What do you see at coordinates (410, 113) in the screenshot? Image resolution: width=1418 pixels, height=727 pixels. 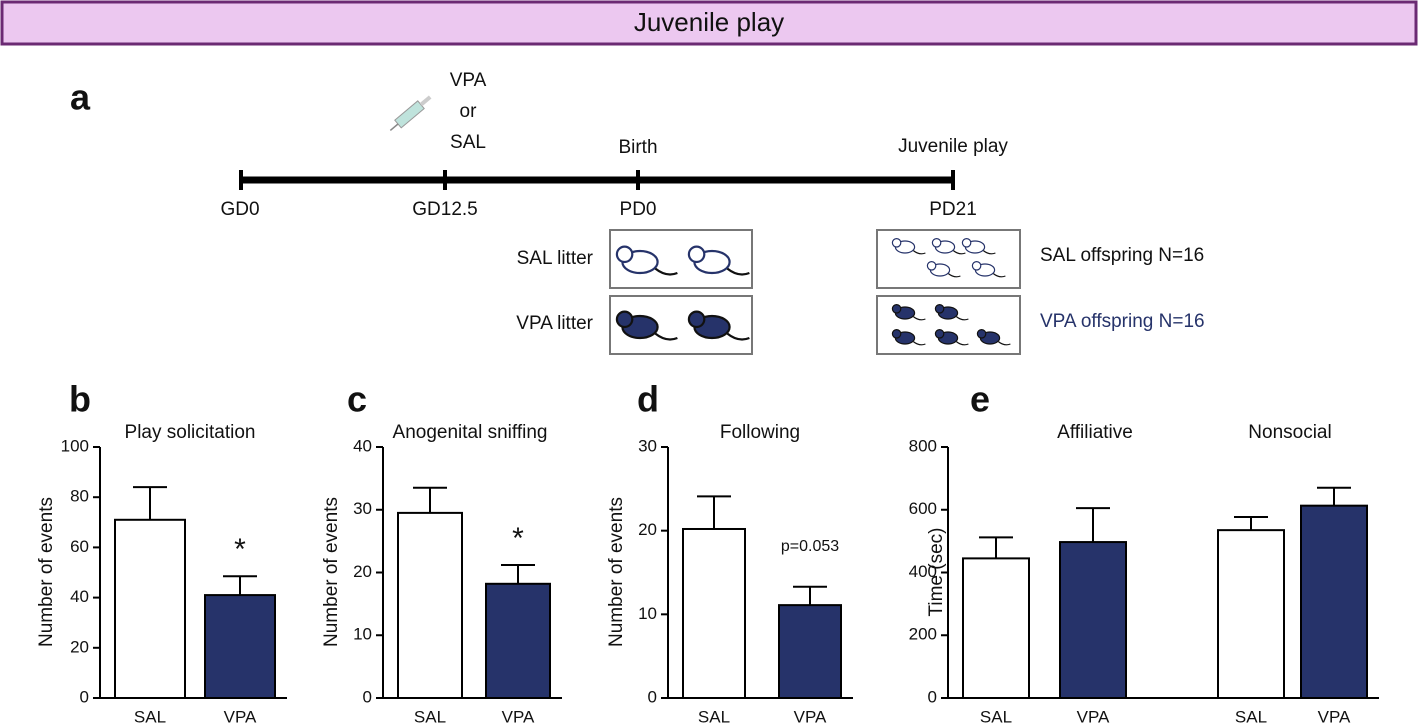 I see `syringe` at bounding box center [410, 113].